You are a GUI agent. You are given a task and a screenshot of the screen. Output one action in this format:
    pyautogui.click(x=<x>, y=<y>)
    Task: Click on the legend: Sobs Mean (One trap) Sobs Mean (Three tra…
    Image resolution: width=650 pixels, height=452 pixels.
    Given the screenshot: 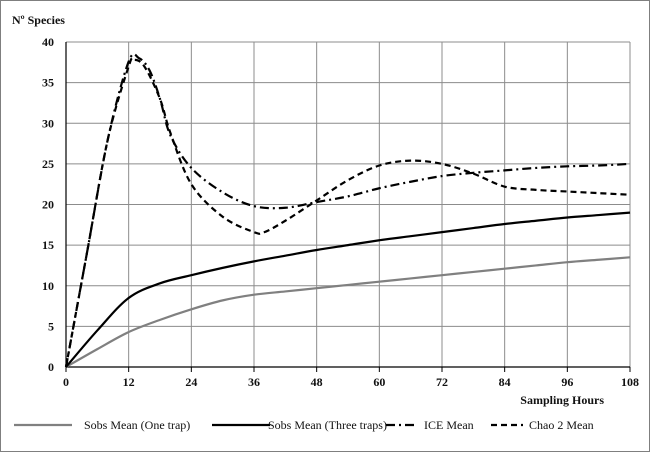 What is the action you would take?
    pyautogui.click(x=304, y=425)
    